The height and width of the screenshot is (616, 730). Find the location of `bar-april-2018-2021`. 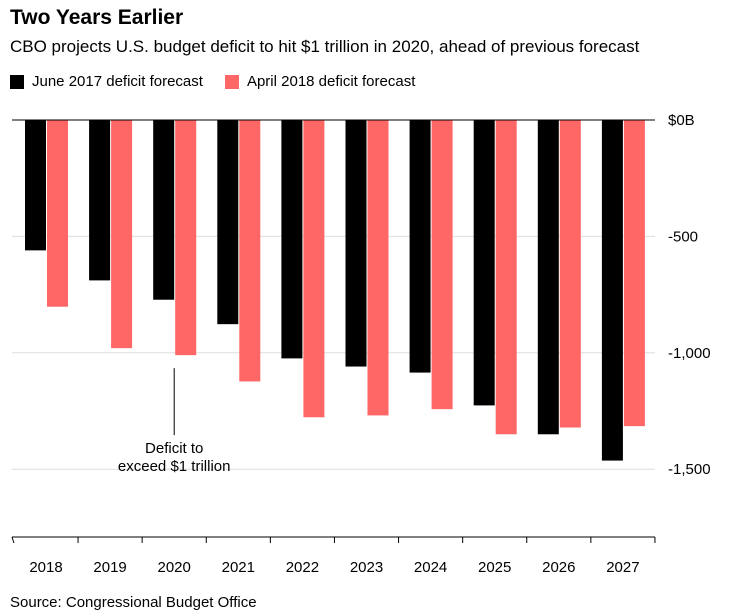

bar-april-2018-2021 is located at coordinates (250, 251).